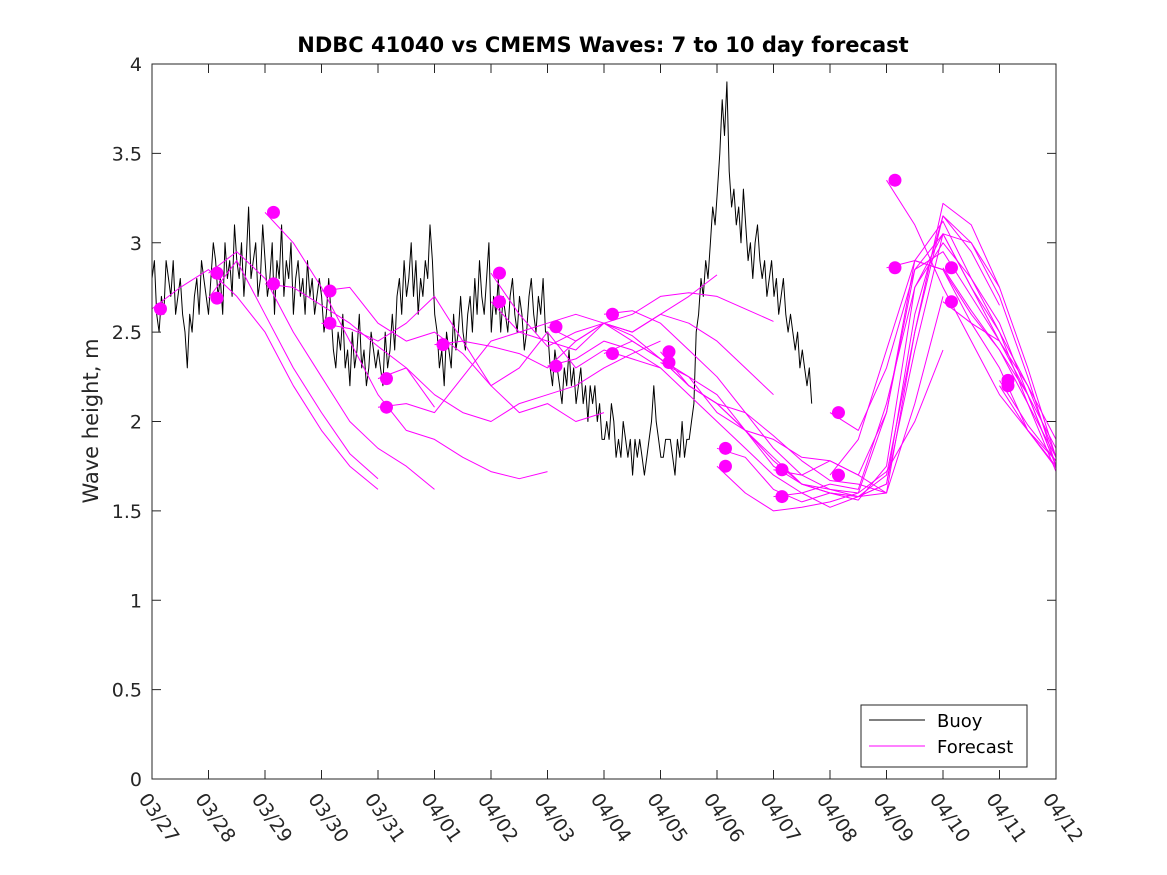 The image size is (1167, 875). What do you see at coordinates (975, 747) in the screenshot?
I see `legend-label-forecast: Forecast` at bounding box center [975, 747].